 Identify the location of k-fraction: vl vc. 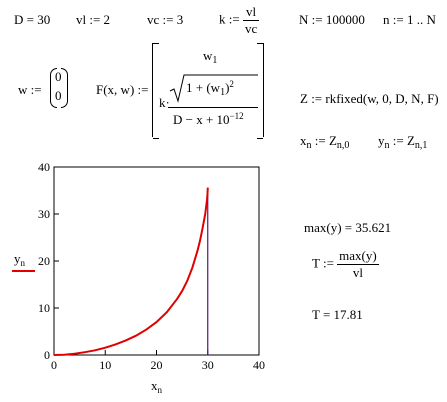
(251, 20).